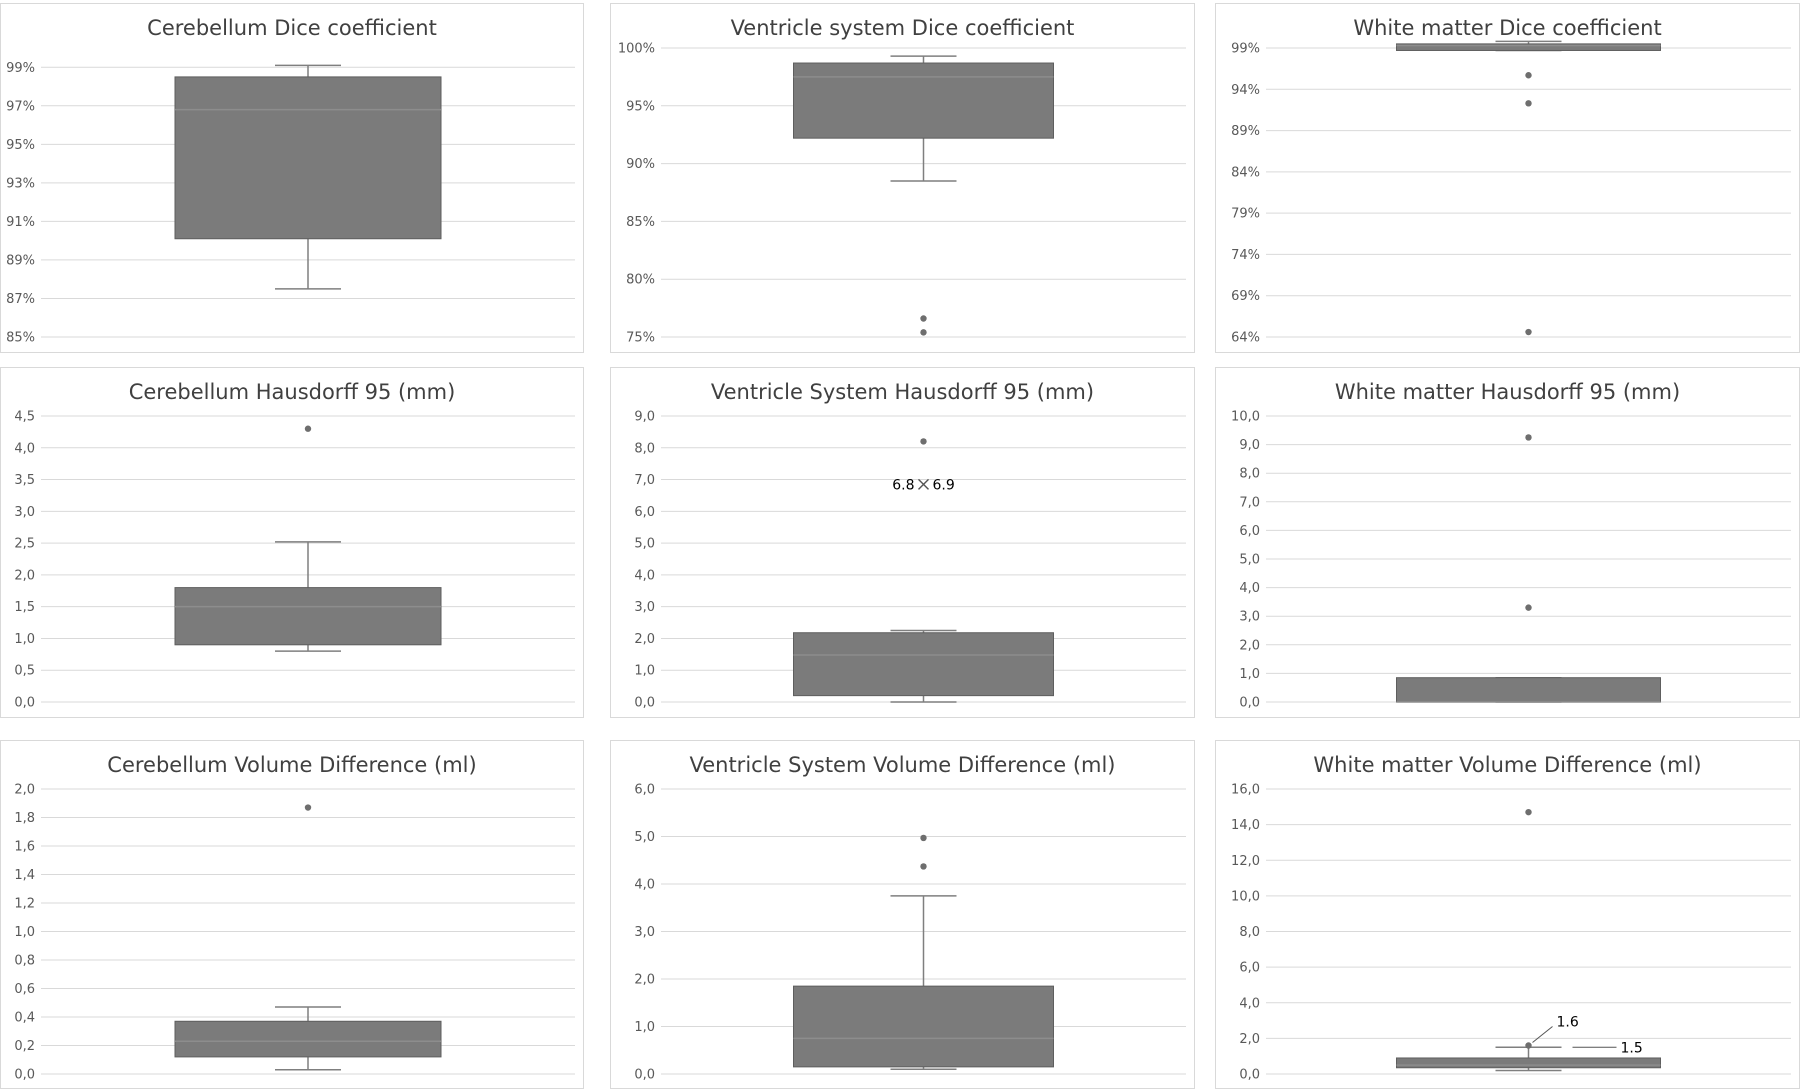  I want to click on chart-svg: 85% 87% 89% 91% 93% 95% 97% 99%, so click(290, 203).